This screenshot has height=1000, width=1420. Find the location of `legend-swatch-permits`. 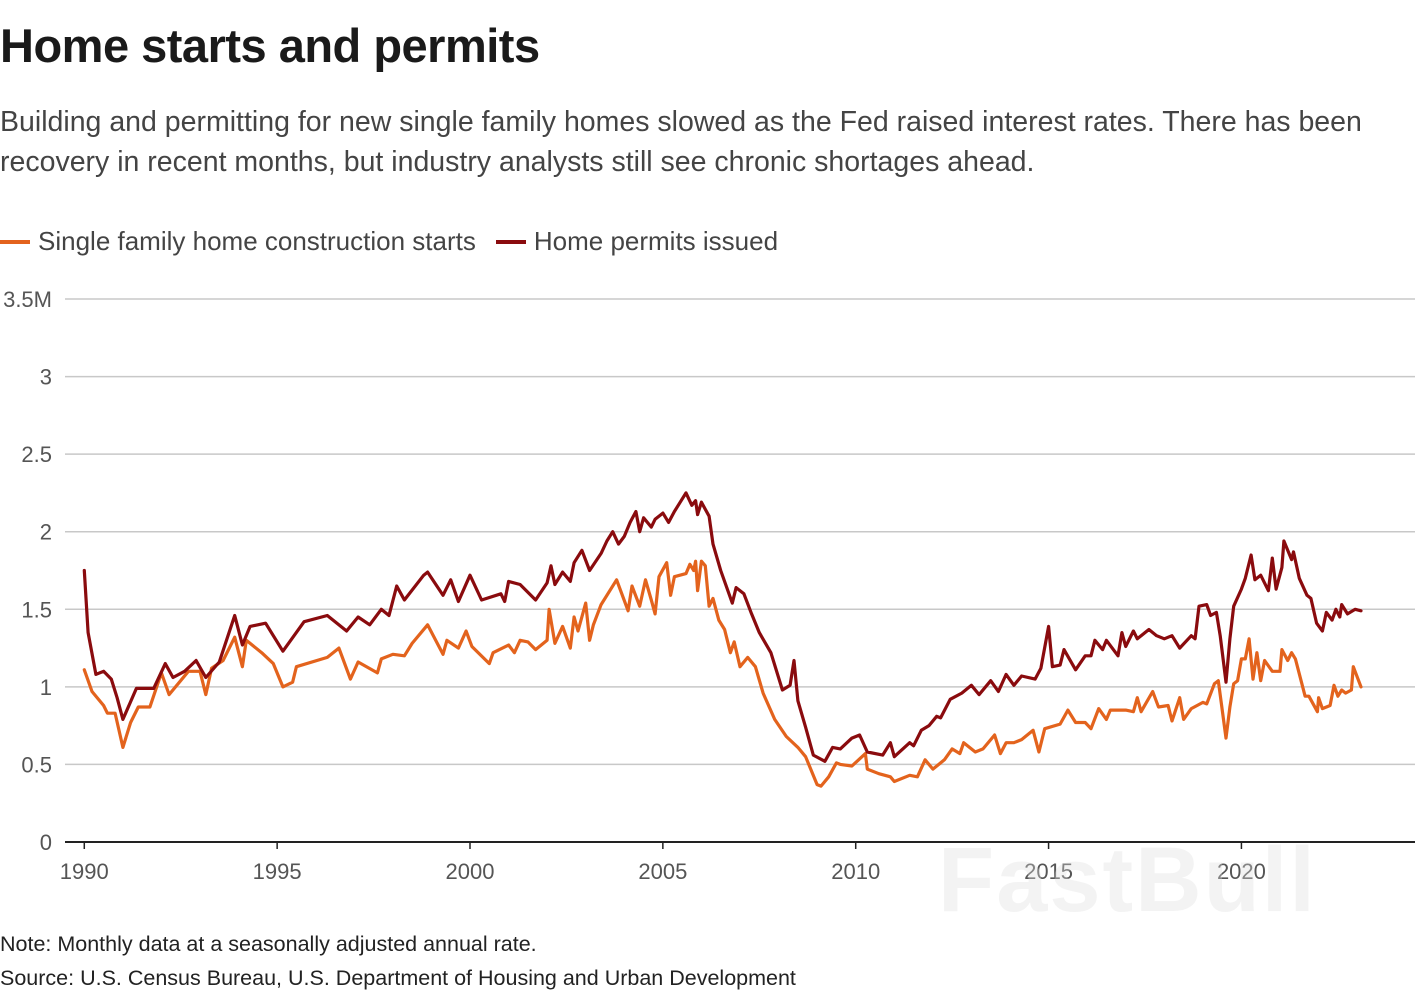

legend-swatch-permits is located at coordinates (510, 241).